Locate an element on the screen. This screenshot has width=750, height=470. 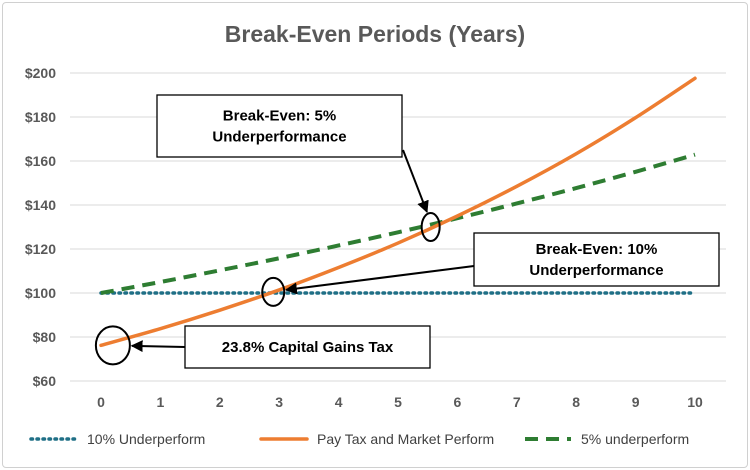
y-tick-label: $60 is located at coordinates (45, 381).